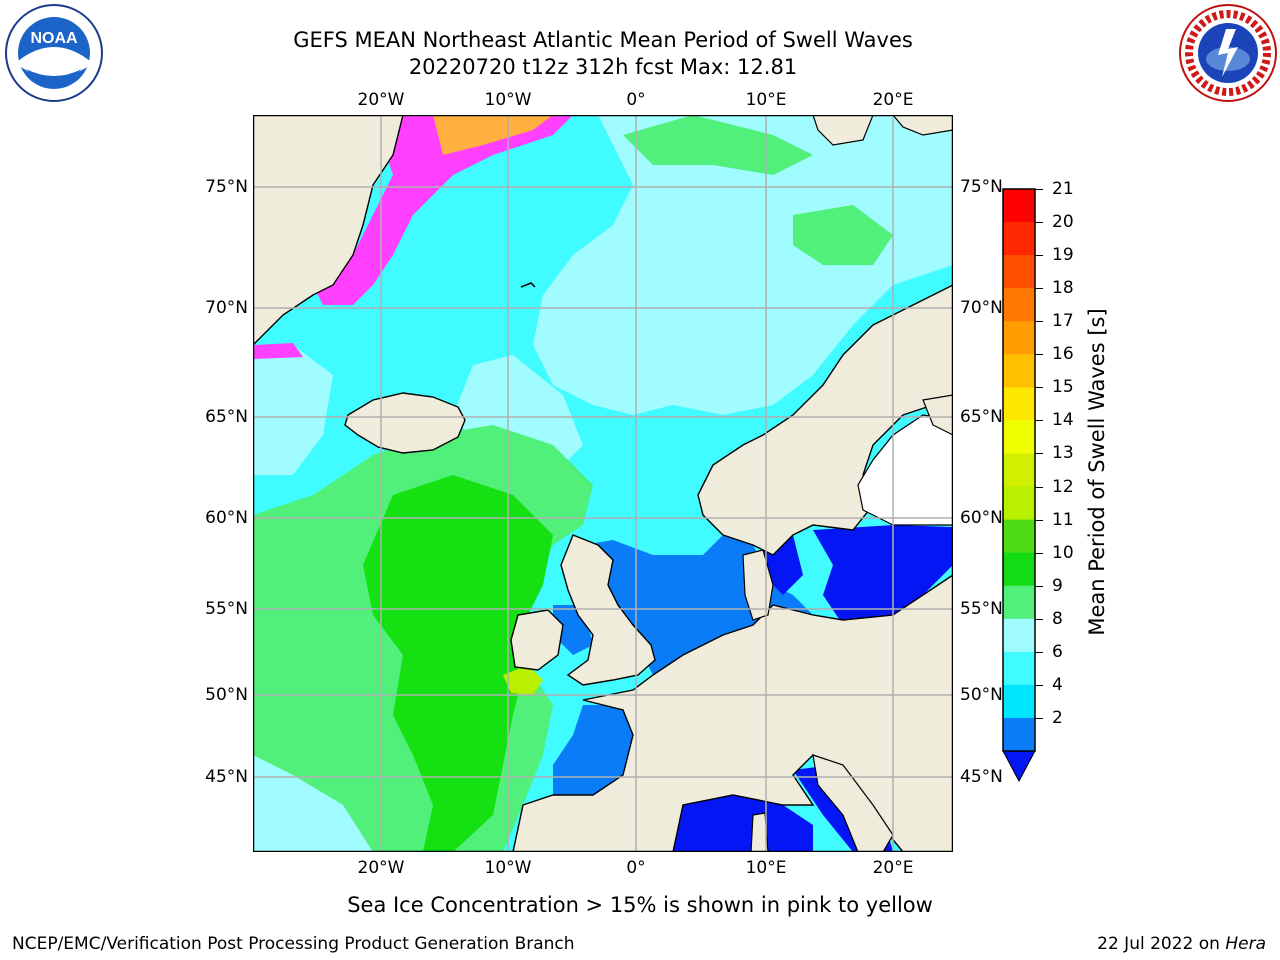 The width and height of the screenshot is (1280, 960). Describe the element at coordinates (759, 832) in the screenshot. I see `land-sardinia` at that location.